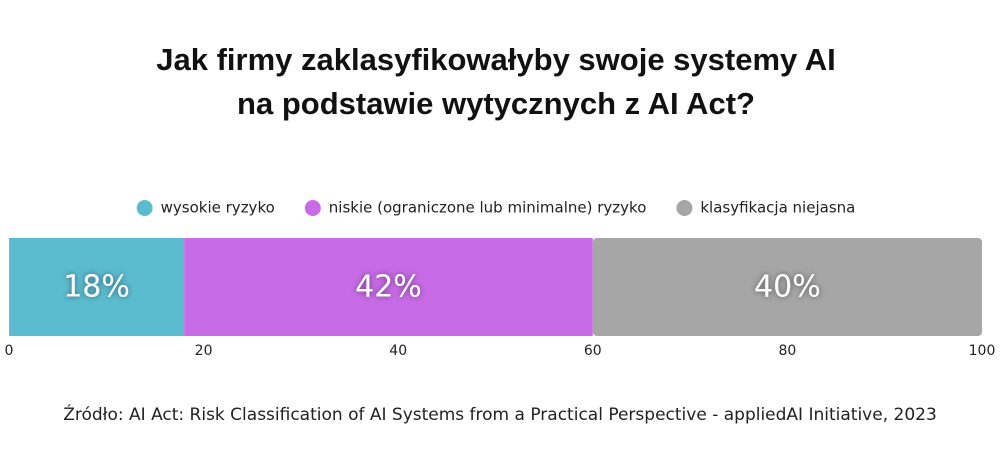  I want to click on legend-label: klasyfikacja niejasna, so click(777, 208).